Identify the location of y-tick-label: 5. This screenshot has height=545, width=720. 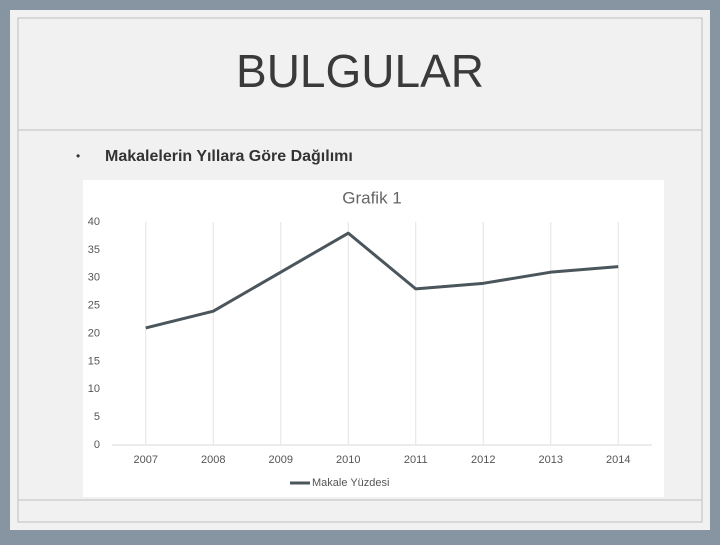
(97, 417).